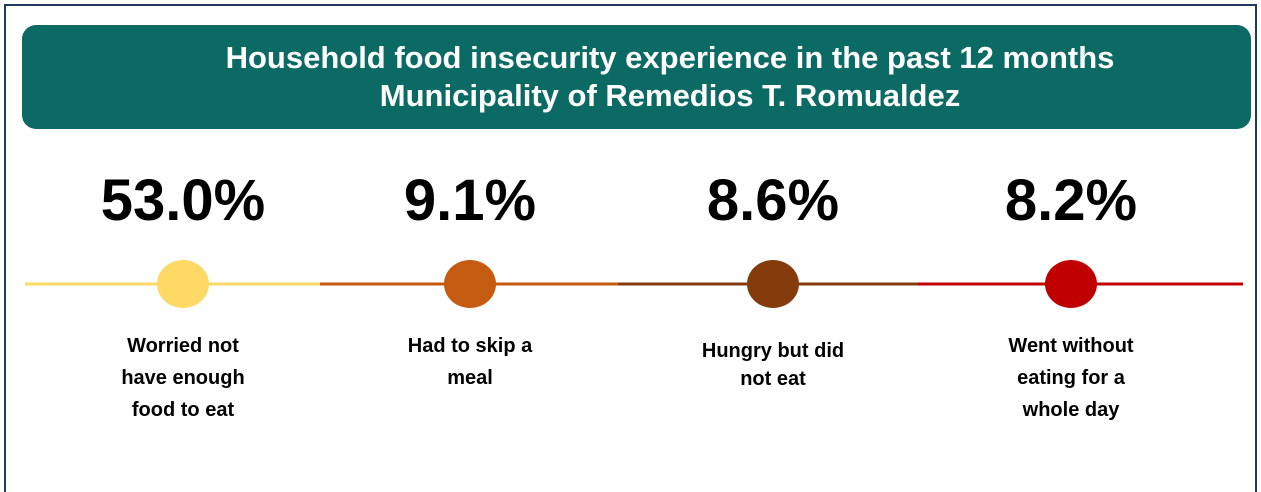 The height and width of the screenshot is (492, 1261). I want to click on percentage: 8.2%, so click(1071, 200).